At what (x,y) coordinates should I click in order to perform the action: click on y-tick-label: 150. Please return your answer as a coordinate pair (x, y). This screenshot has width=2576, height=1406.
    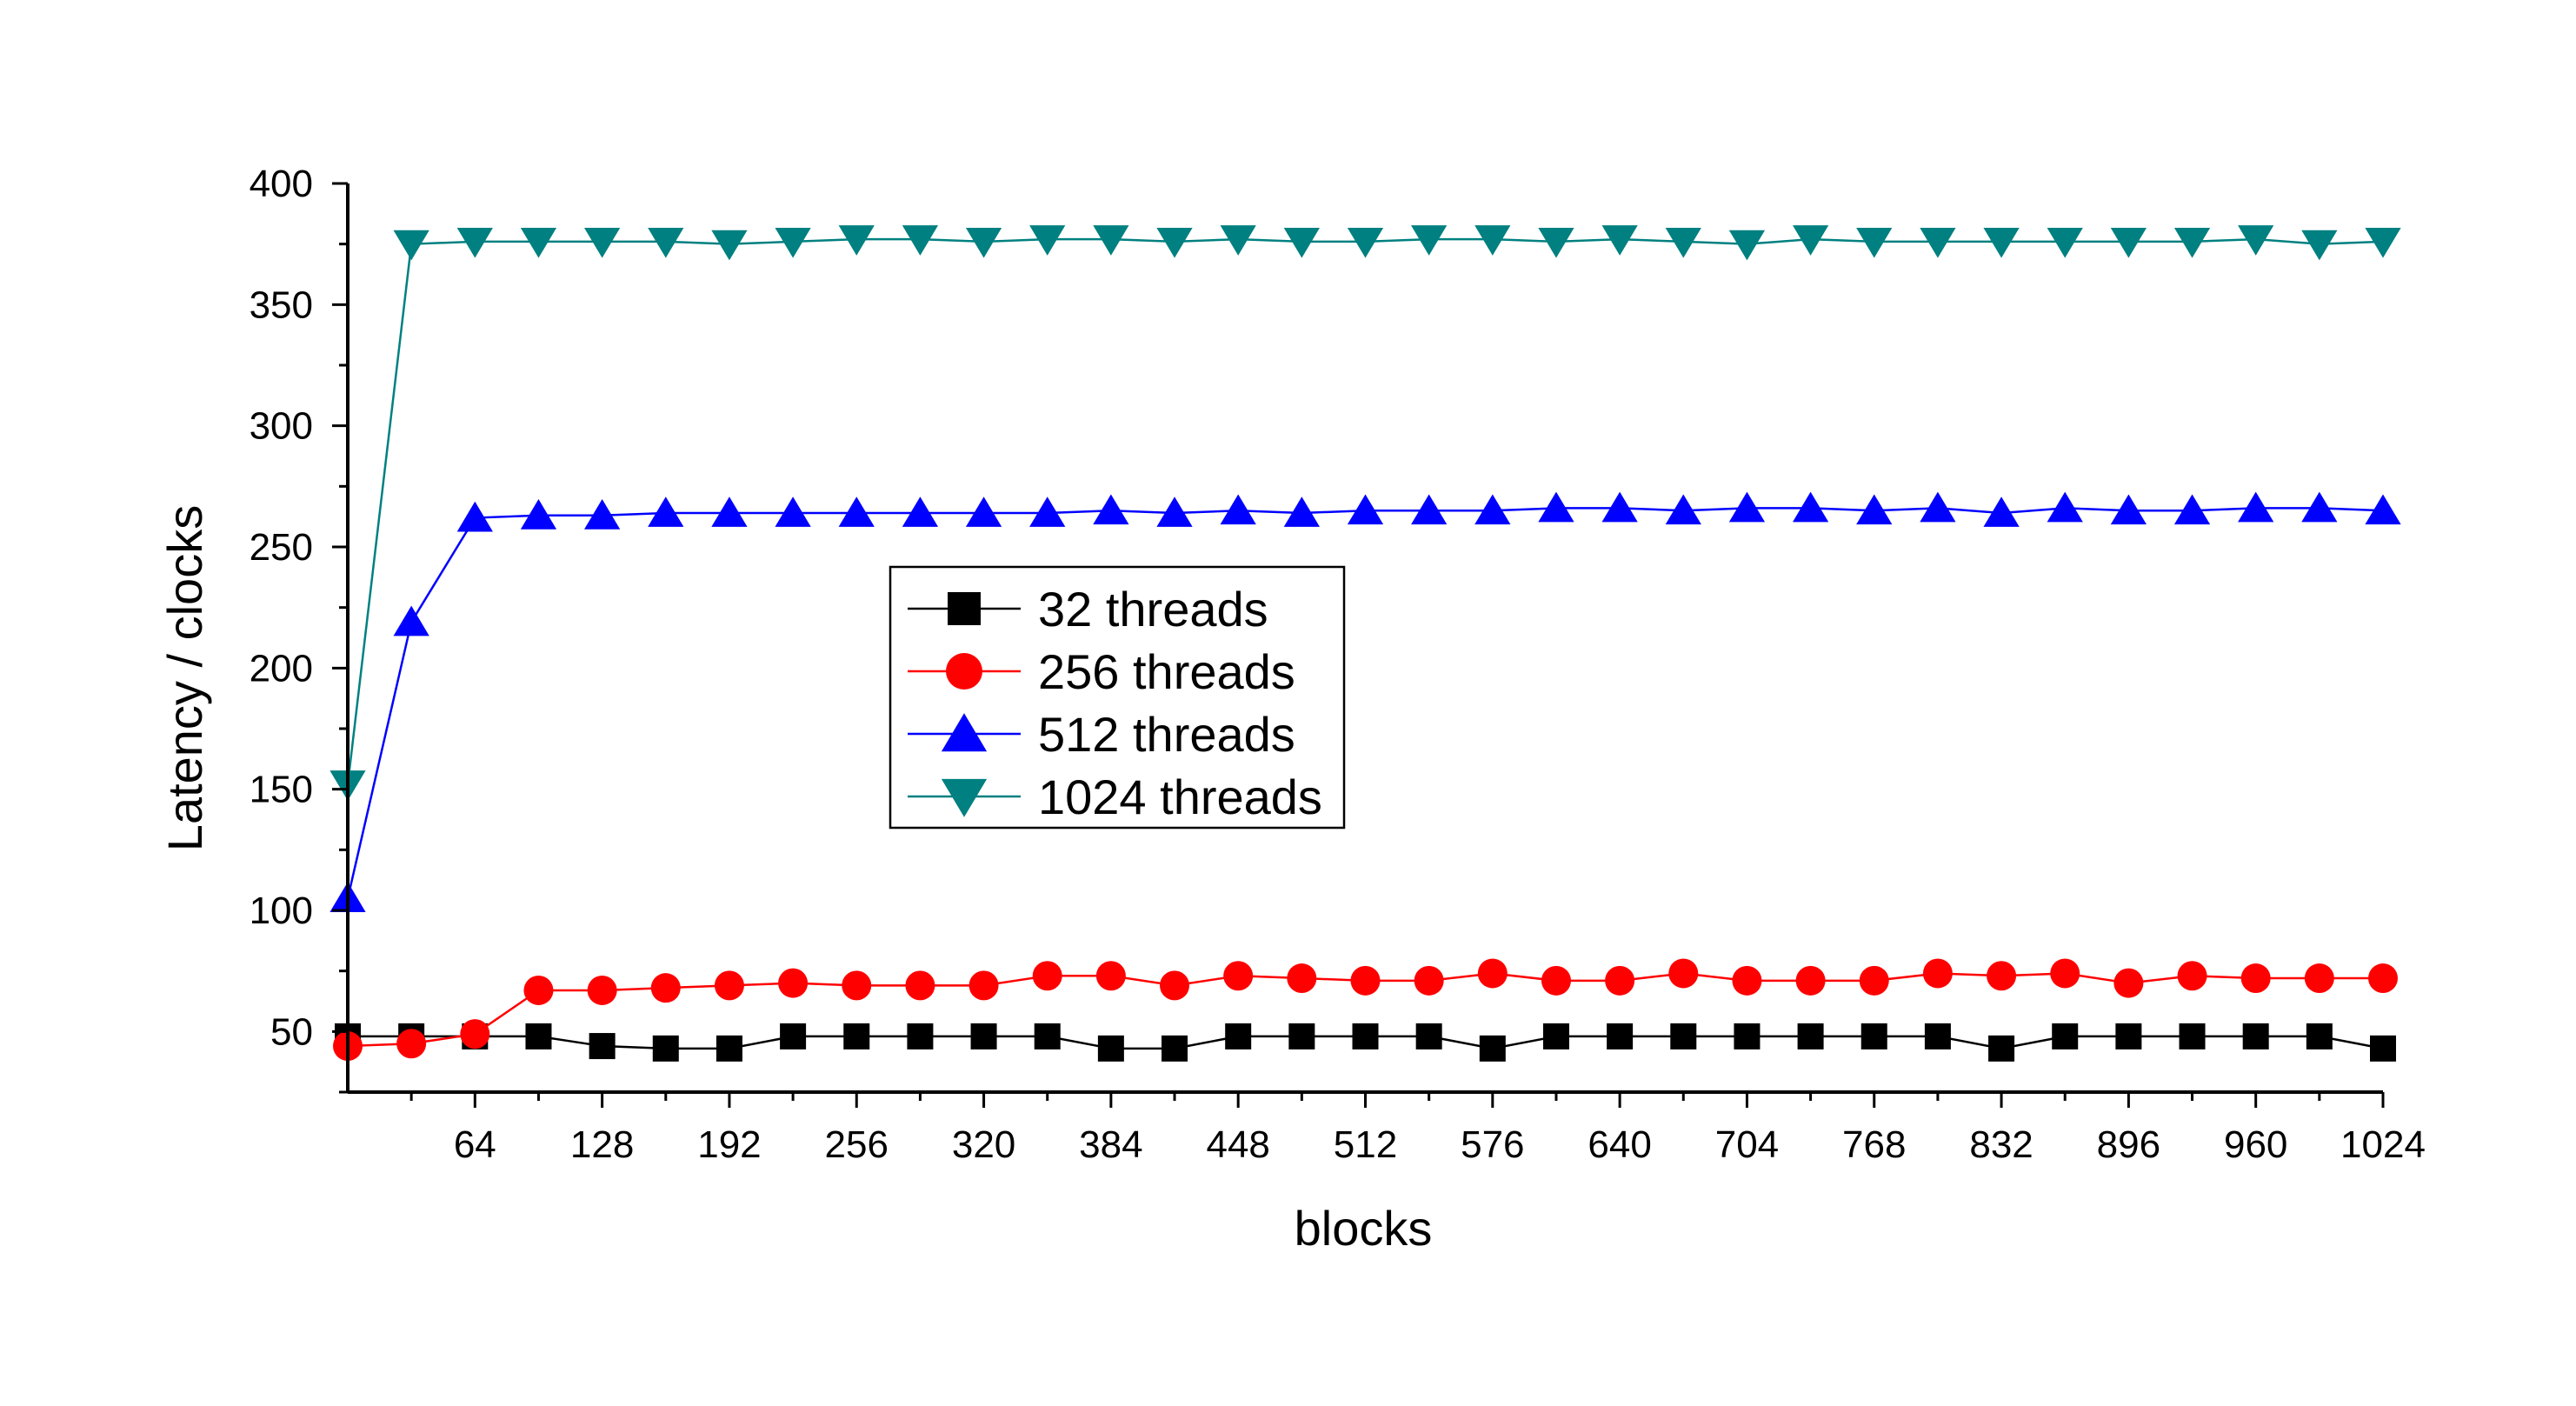
    Looking at the image, I should click on (281, 790).